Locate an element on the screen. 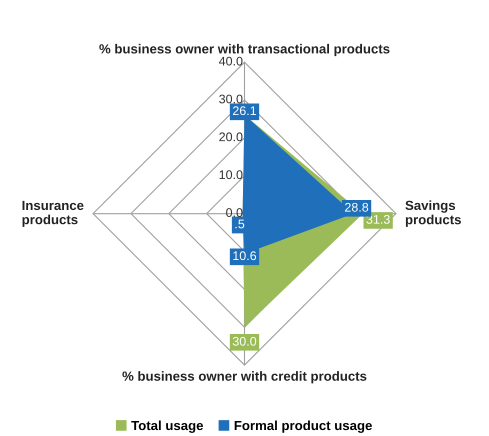 The height and width of the screenshot is (436, 489). y-tick-label: 0.0 is located at coordinates (234, 212).